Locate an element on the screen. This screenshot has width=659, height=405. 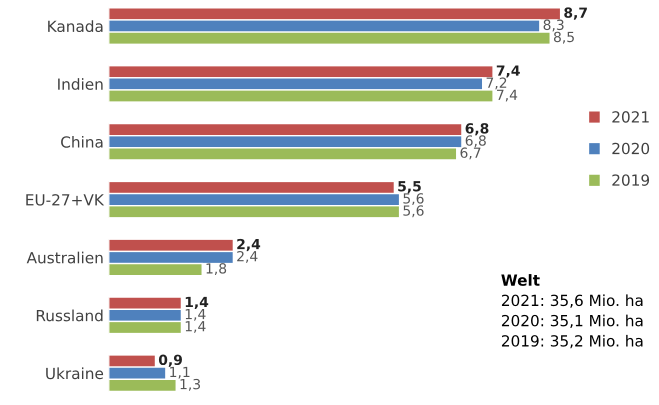
legend-label: 2021 is located at coordinates (630, 117).